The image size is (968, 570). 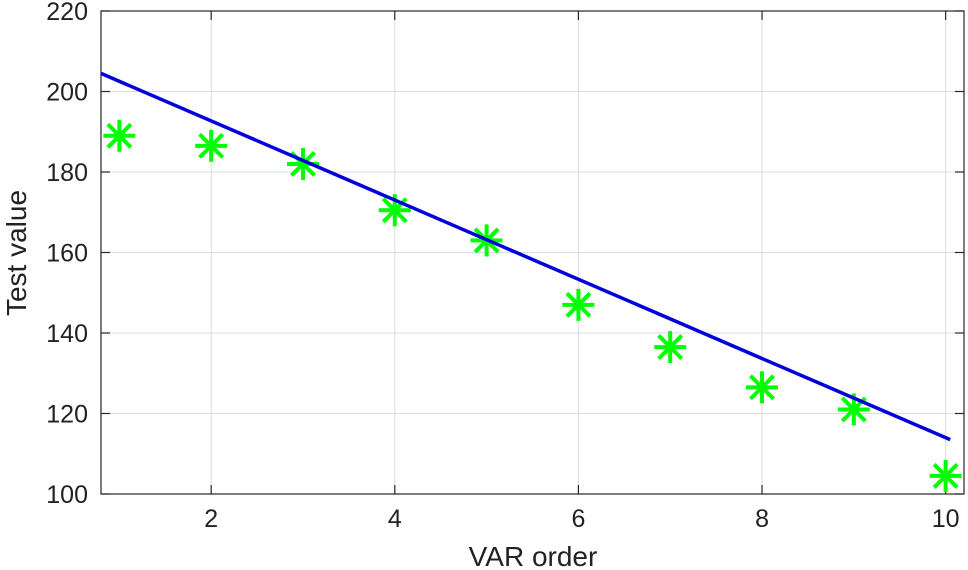 I want to click on x-tick-labels: 2 4 6 8 10, so click(x=581, y=519).